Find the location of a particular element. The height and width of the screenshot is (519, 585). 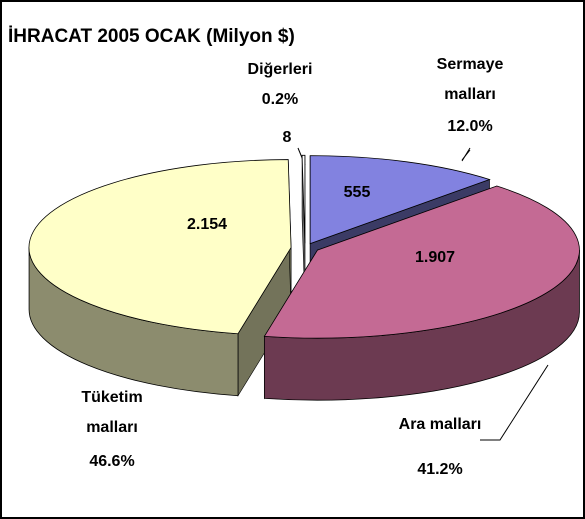

value-label: 555 is located at coordinates (357, 192).